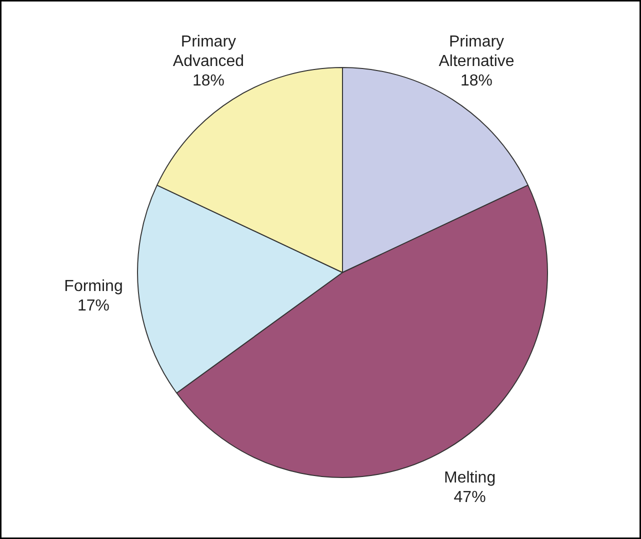 This screenshot has width=641, height=539. I want to click on slice-label: Primary Advanced, so click(208, 51).